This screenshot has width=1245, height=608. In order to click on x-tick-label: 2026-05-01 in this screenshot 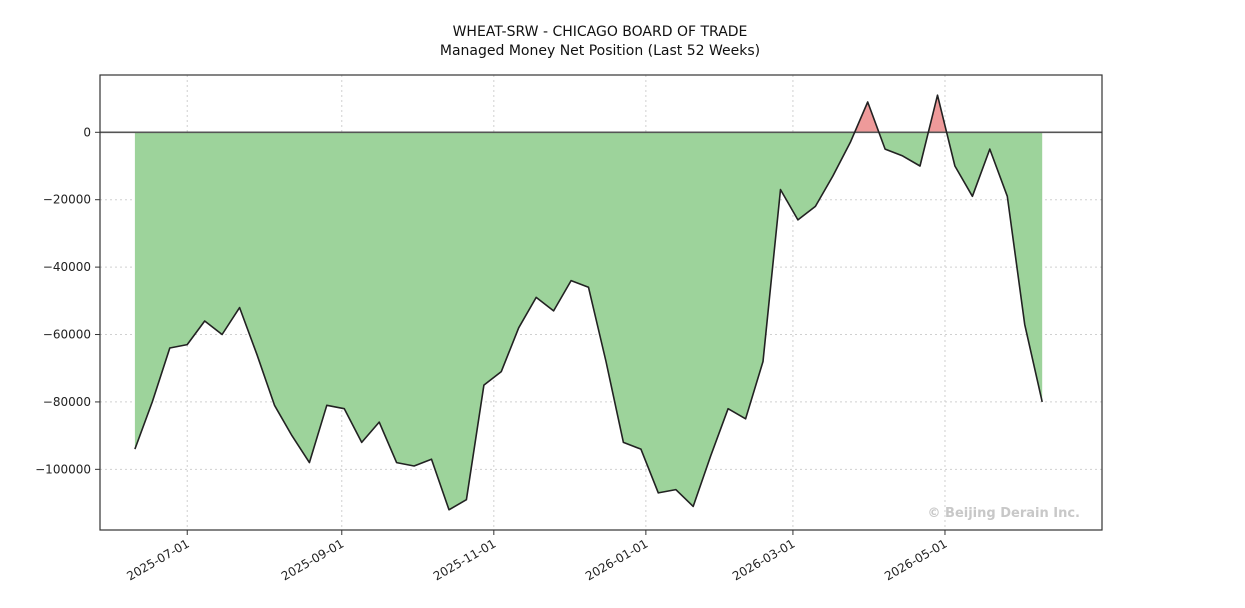, I will do `click(915, 559)`.